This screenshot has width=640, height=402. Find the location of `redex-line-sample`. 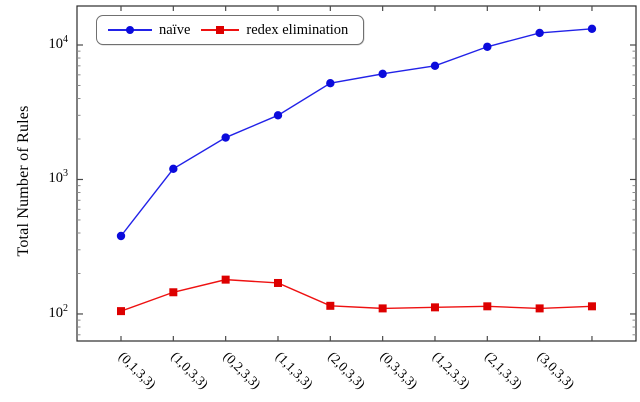

redex-line-sample is located at coordinates (220, 30).